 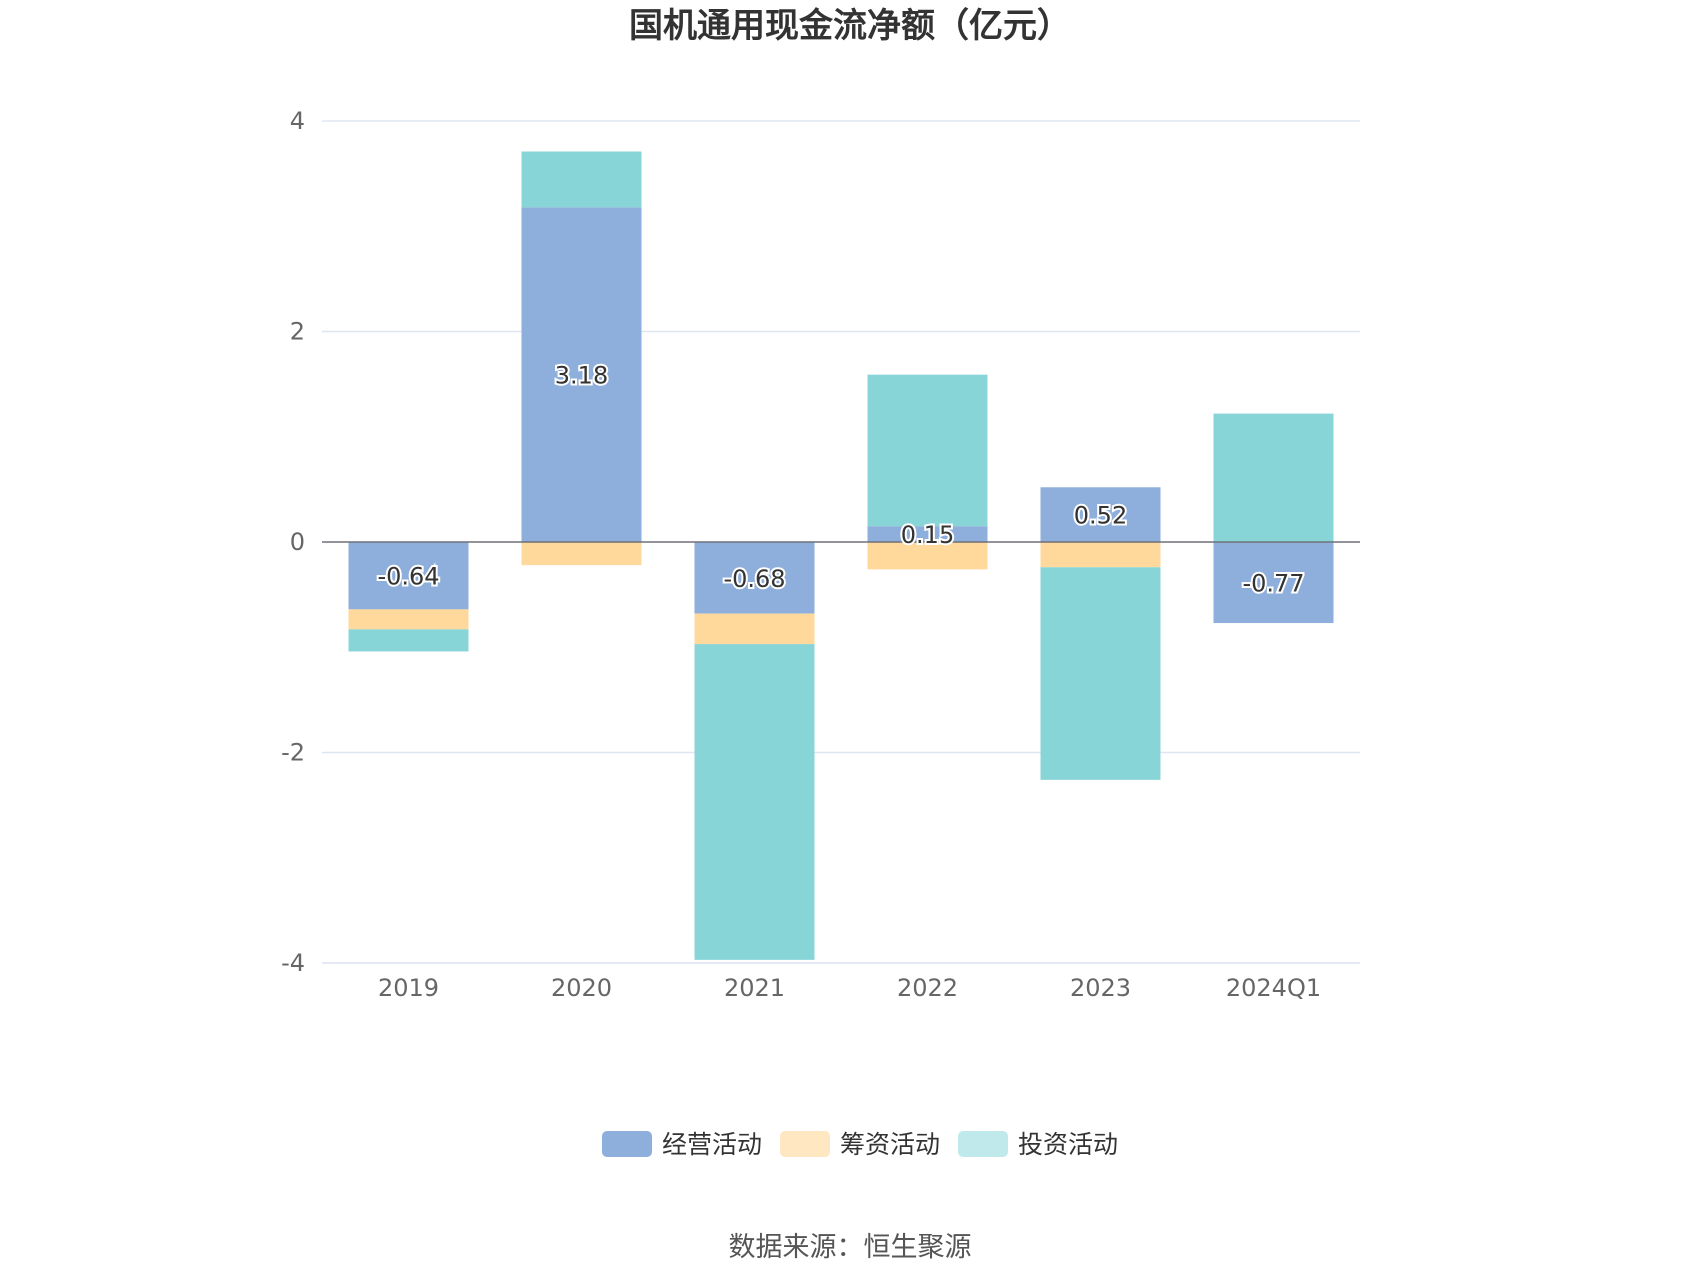 What do you see at coordinates (1100, 555) in the screenshot?
I see `bar-financing-2023` at bounding box center [1100, 555].